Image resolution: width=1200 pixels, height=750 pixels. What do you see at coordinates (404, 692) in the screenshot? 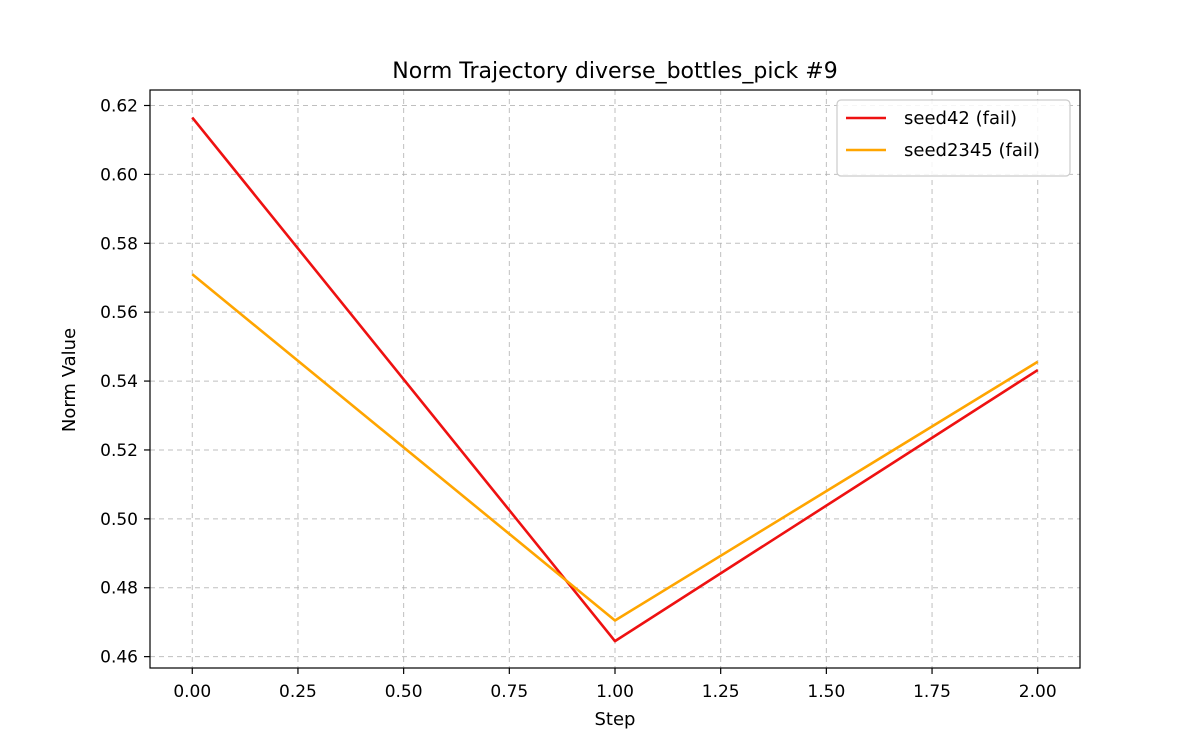
I see `x-tick-label: 0.50` at bounding box center [404, 692].